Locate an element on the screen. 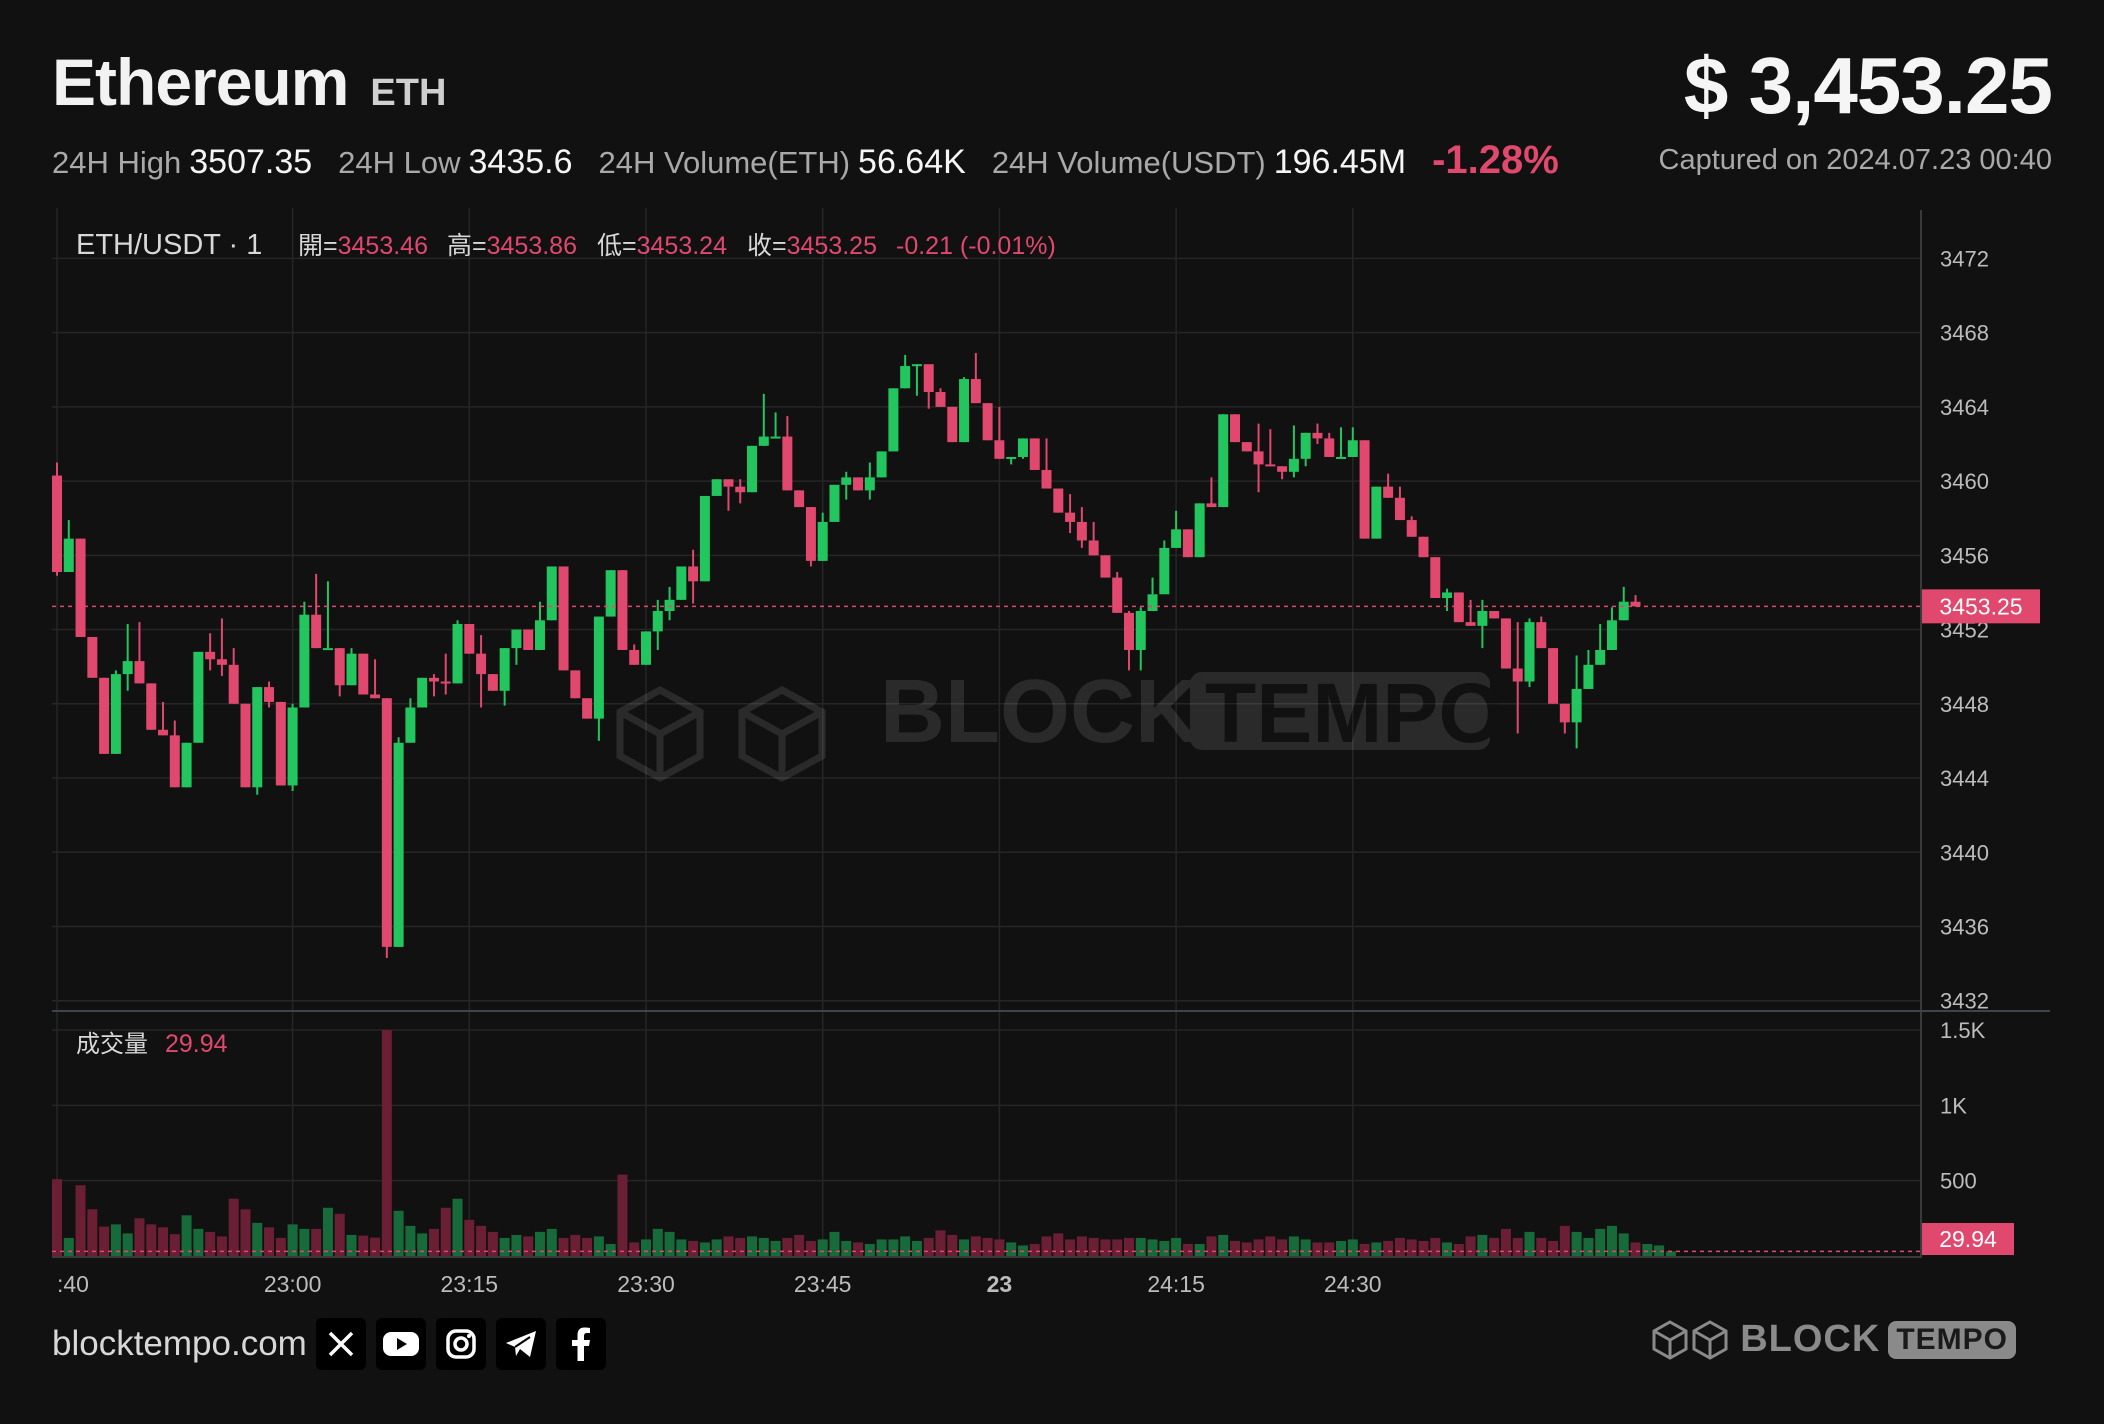 The height and width of the screenshot is (1424, 2104). volume-tick-label: 1K is located at coordinates (1953, 1105).